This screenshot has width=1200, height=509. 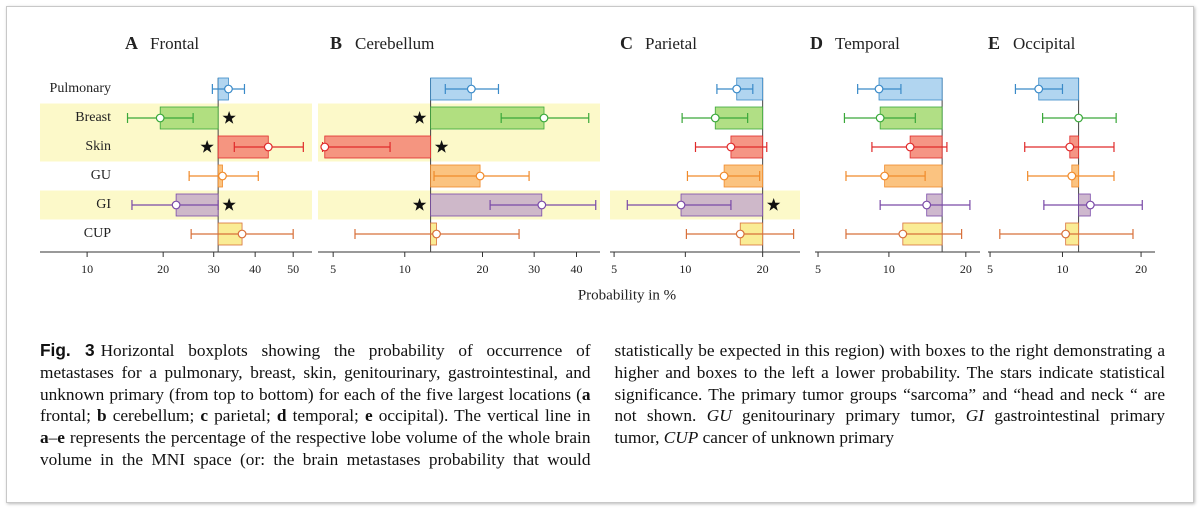 I want to click on row-label: Breast, so click(x=93, y=117).